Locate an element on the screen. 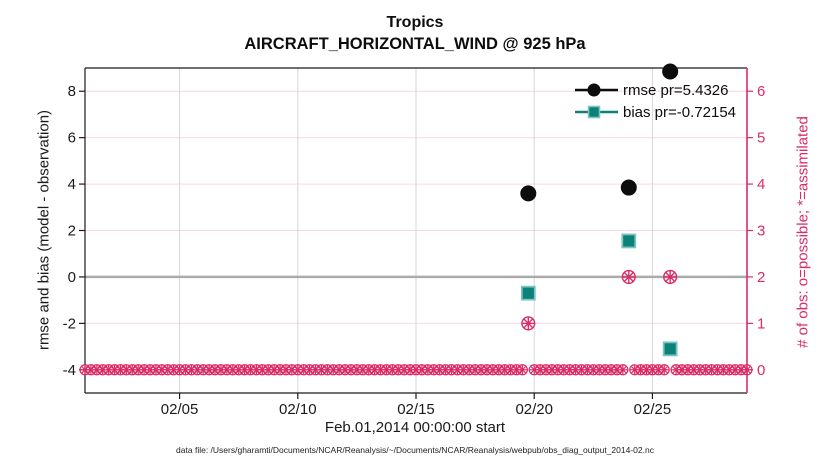 The image size is (830, 470). legend: rmse pr=5.4326 bias pr=-0.72154 is located at coordinates (655, 101).